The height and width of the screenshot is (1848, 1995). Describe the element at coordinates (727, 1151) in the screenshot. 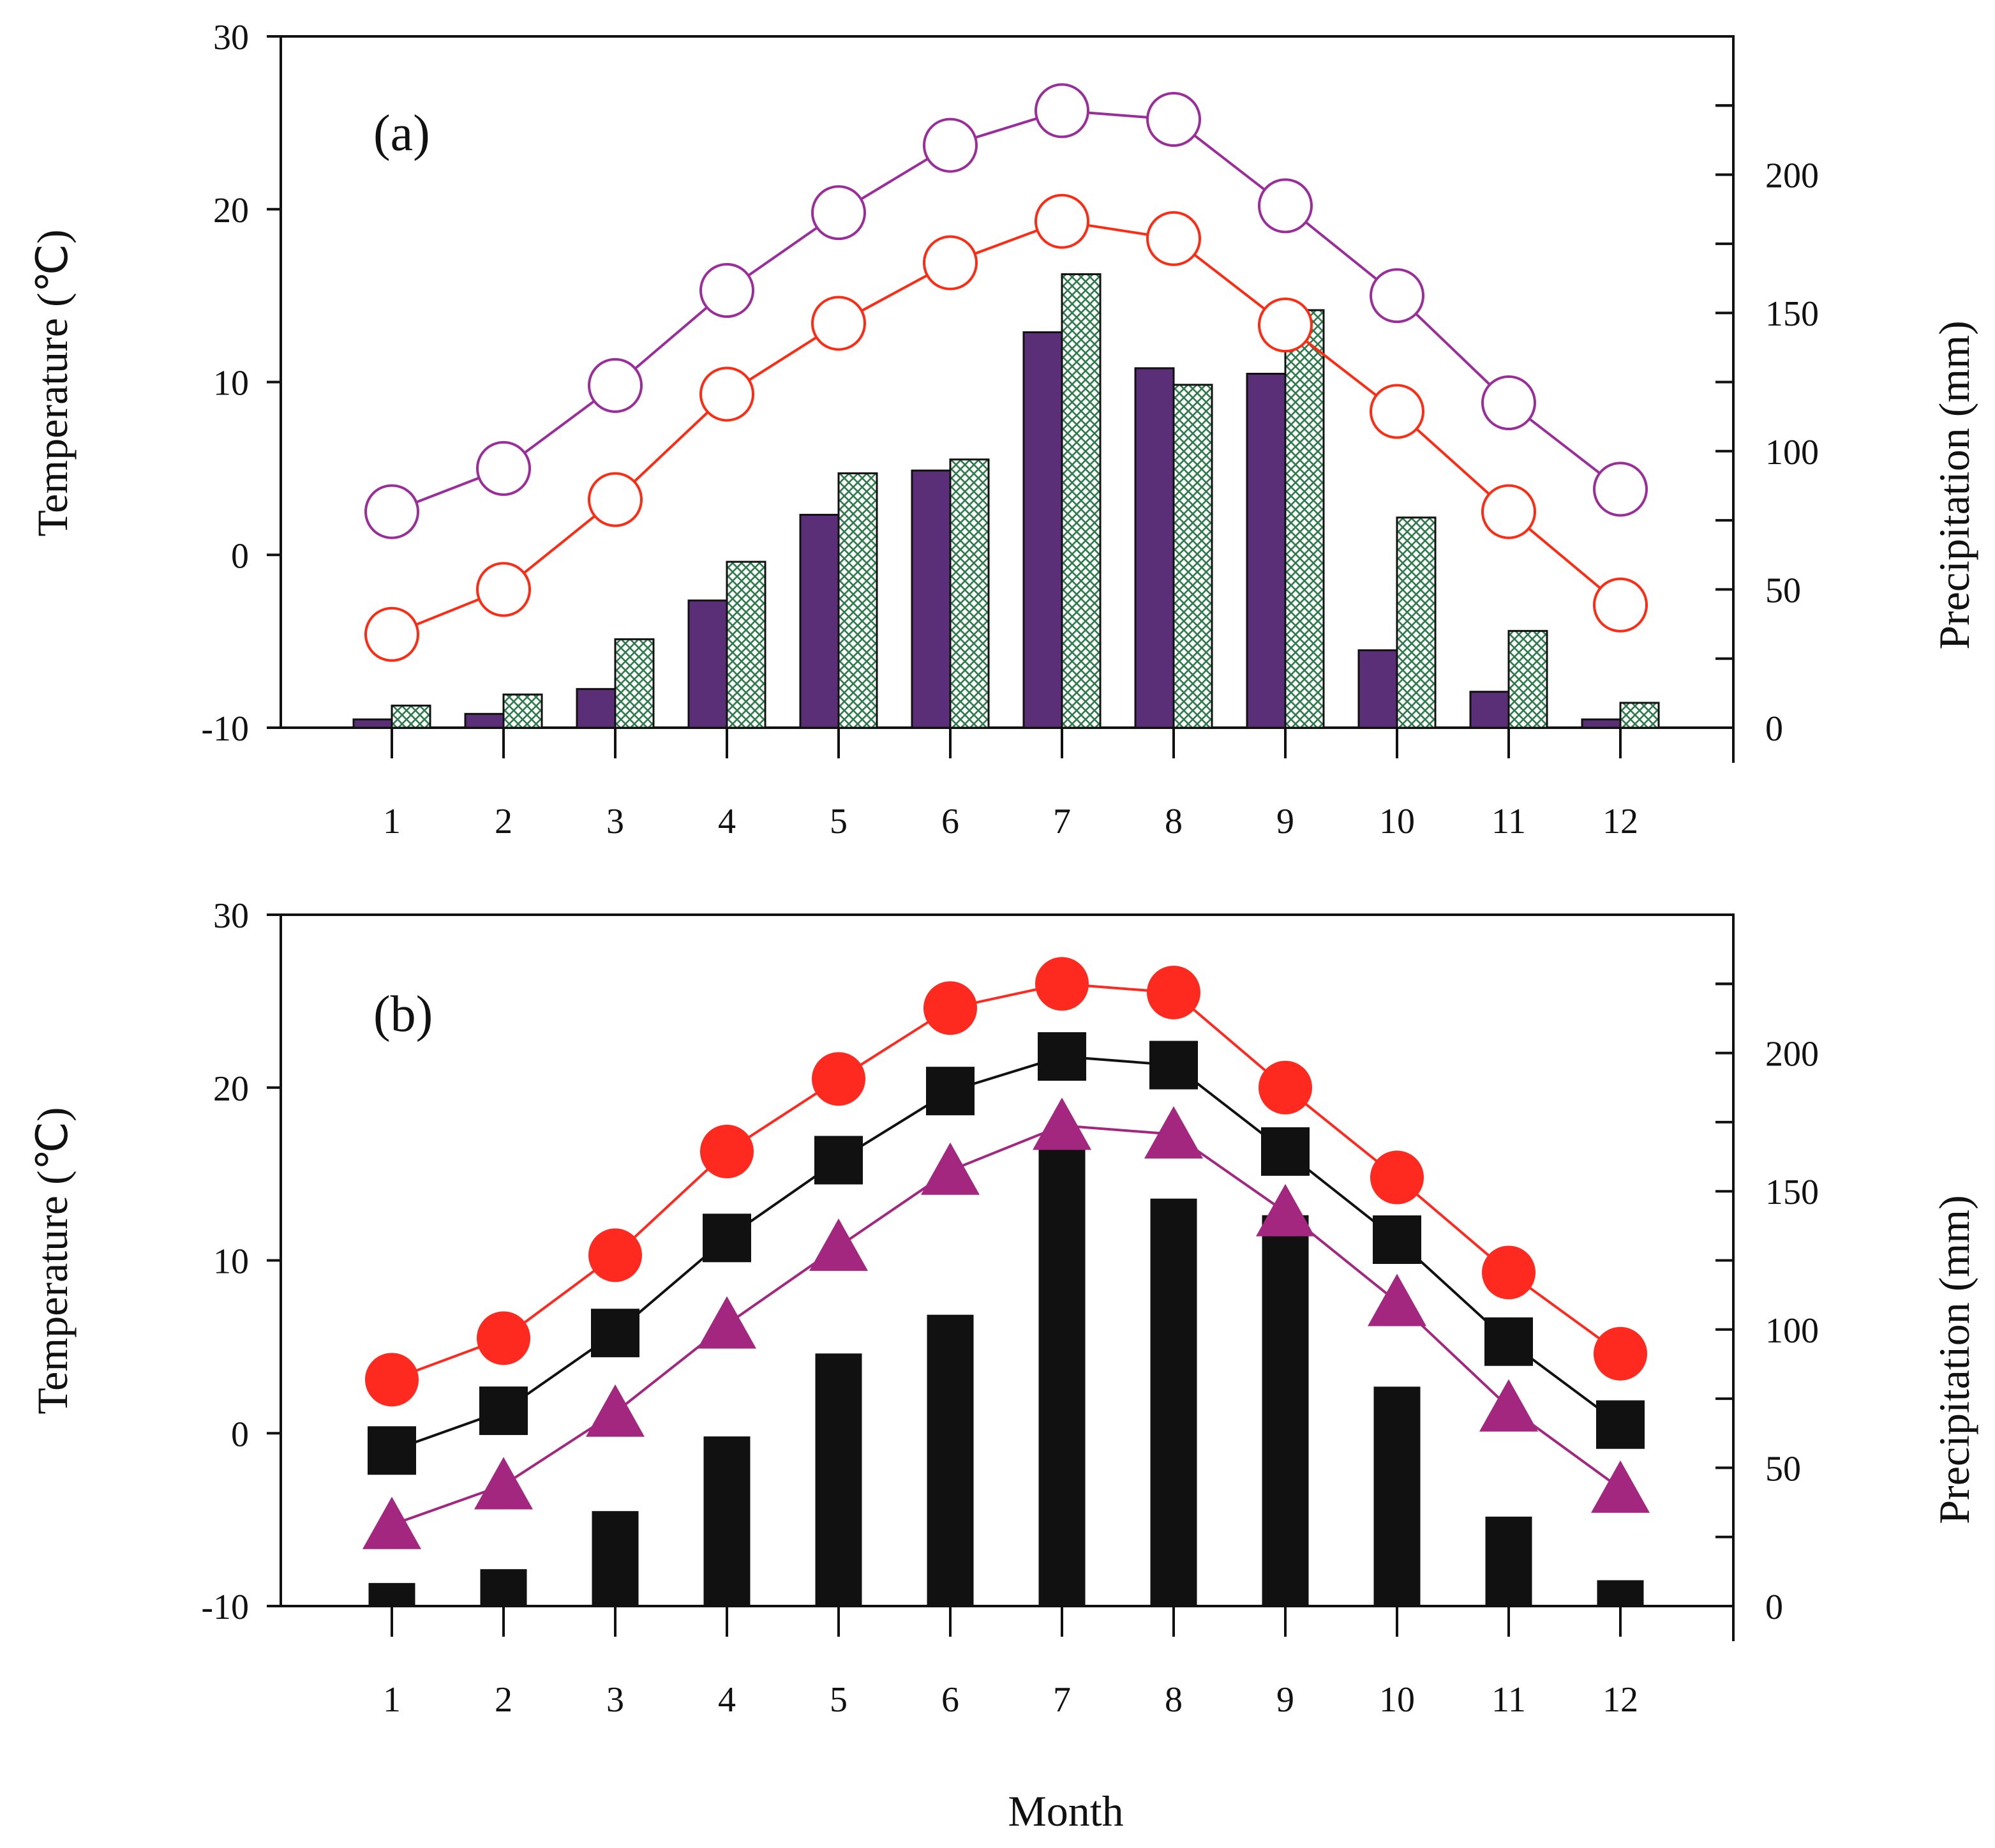

I see `panel-b-point-s1-m4` at that location.